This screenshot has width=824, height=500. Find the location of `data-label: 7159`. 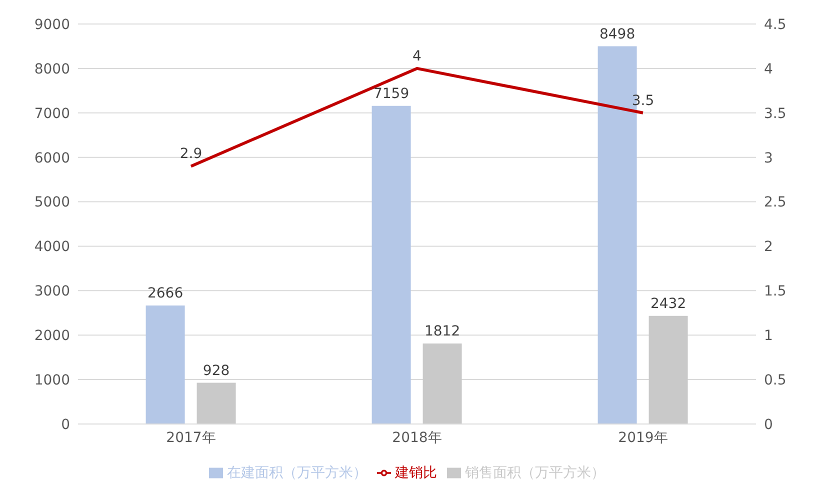

data-label: 7159 is located at coordinates (391, 94).